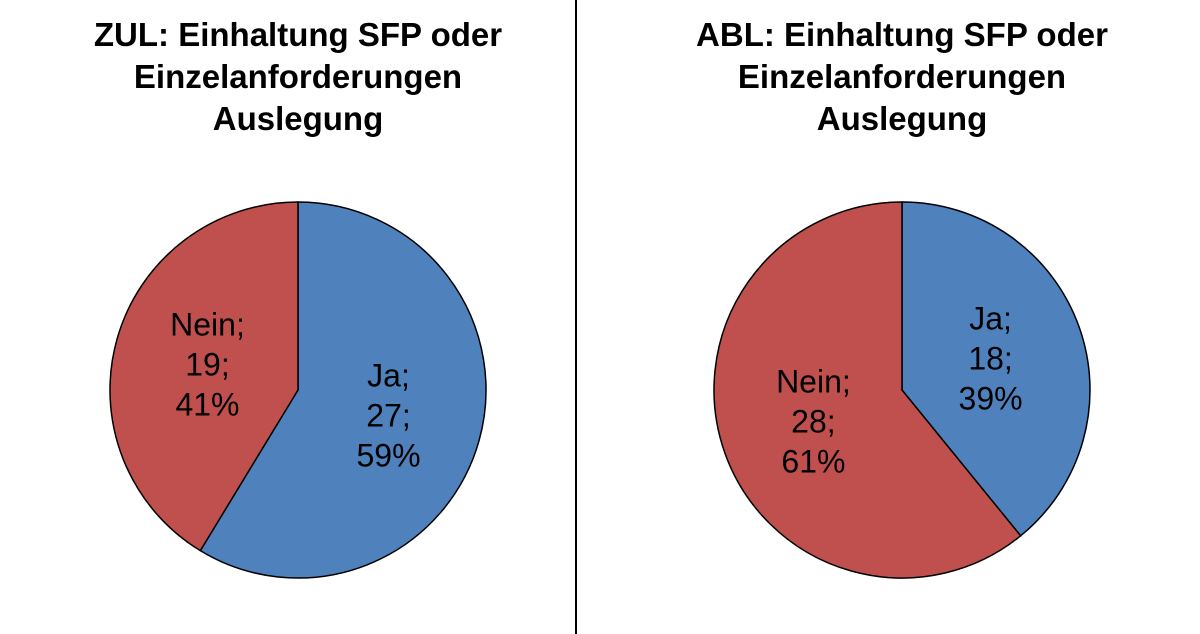 Image resolution: width=1200 pixels, height=634 pixels. What do you see at coordinates (576, 317) in the screenshot?
I see `divider-line` at bounding box center [576, 317].